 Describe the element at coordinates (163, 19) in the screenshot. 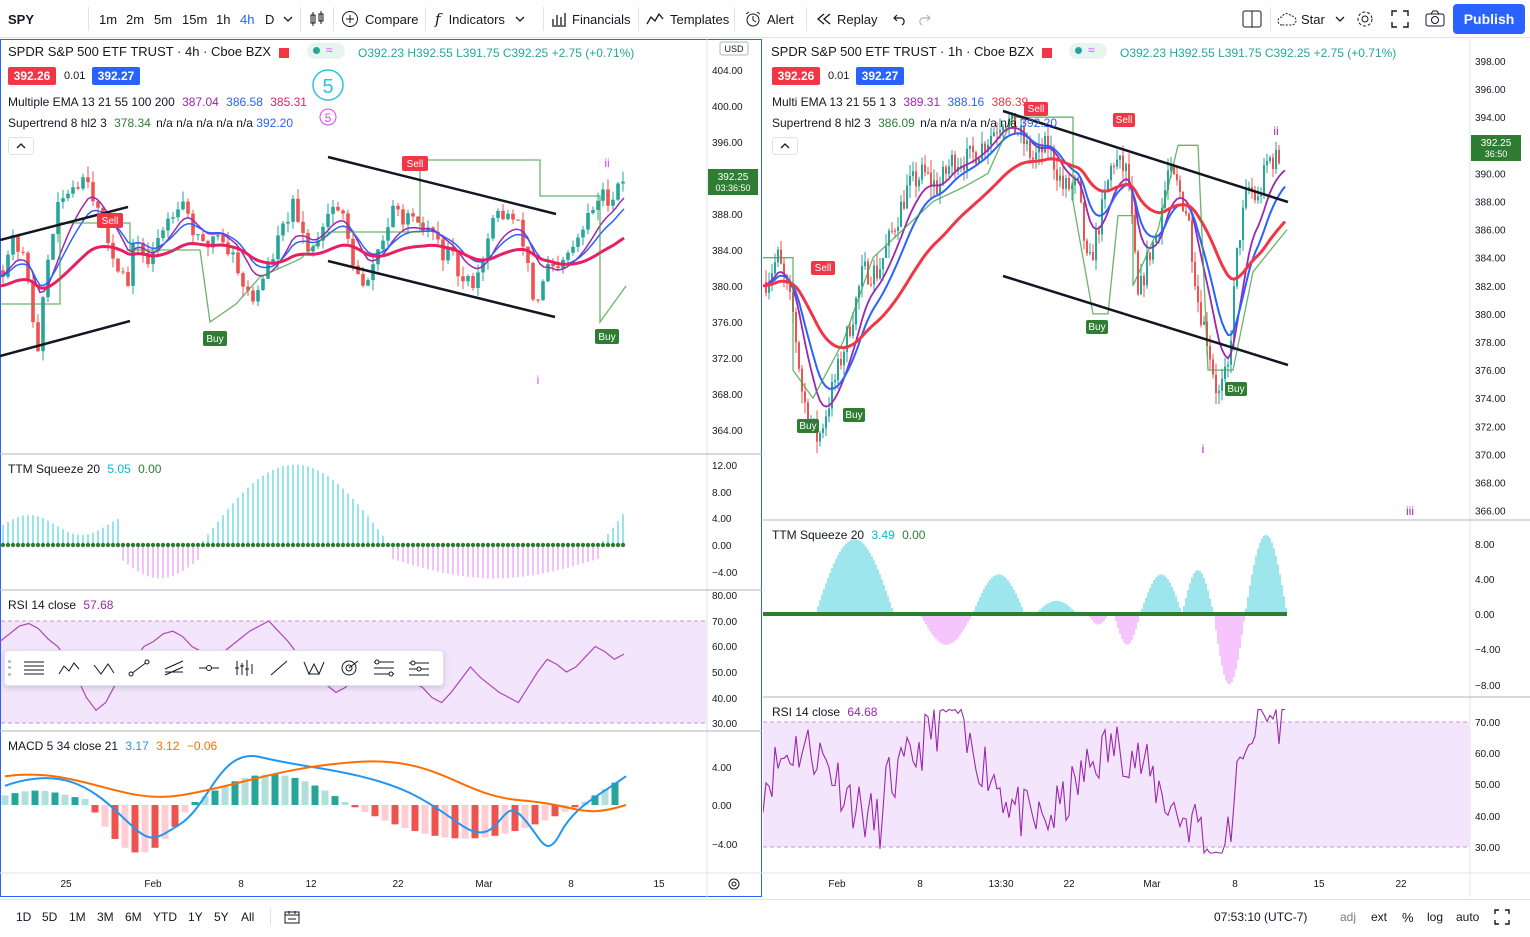

I see `interval-5m: 5m` at that location.